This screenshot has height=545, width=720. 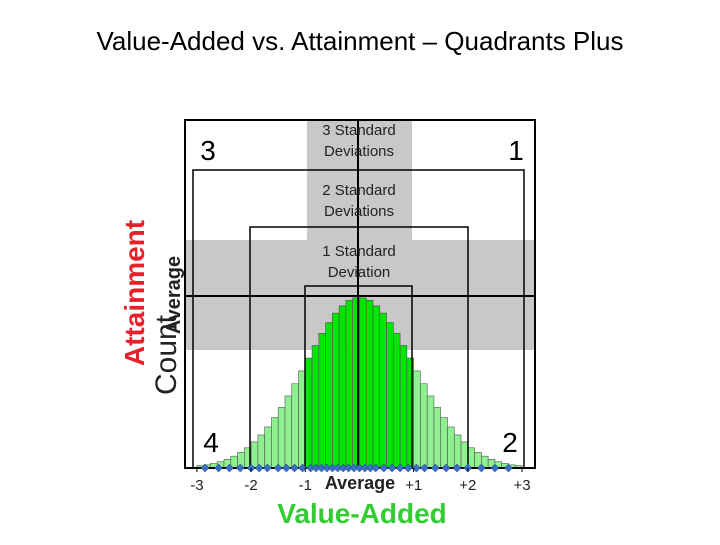 I want to click on quadrant-label: 2, so click(x=510, y=442).